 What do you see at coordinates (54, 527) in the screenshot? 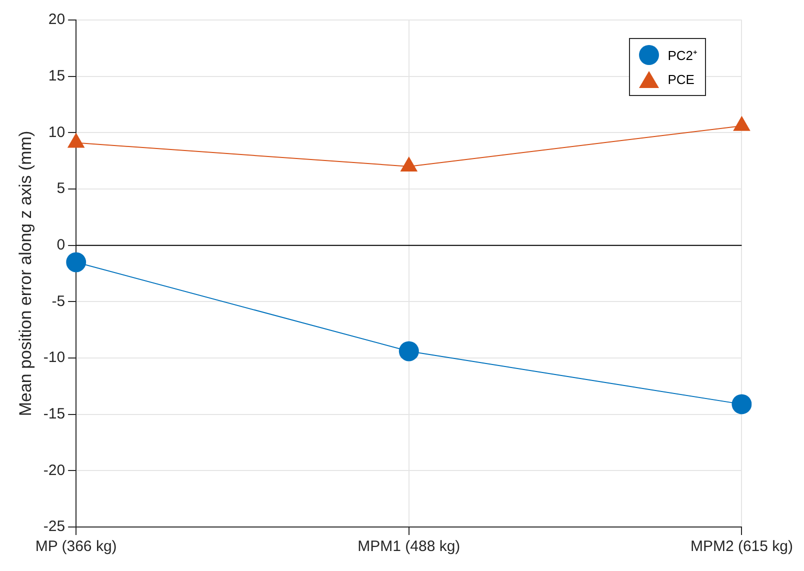
I see `y-tick-label: -25` at bounding box center [54, 527].